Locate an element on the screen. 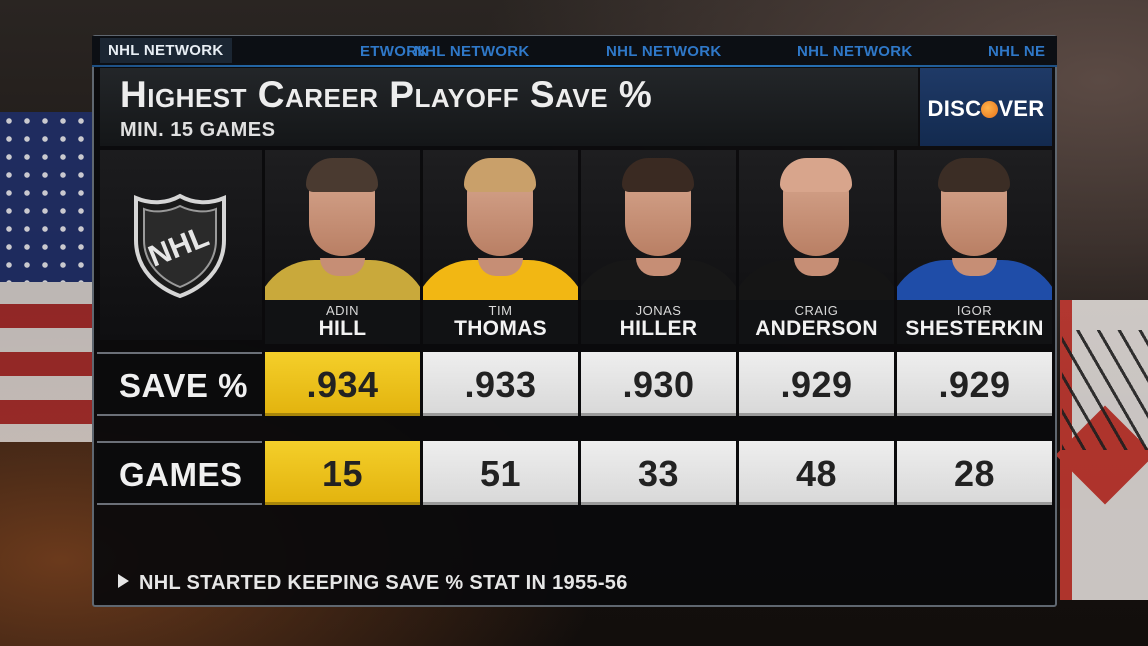  save-pct-value: .933 is located at coordinates (500, 384).